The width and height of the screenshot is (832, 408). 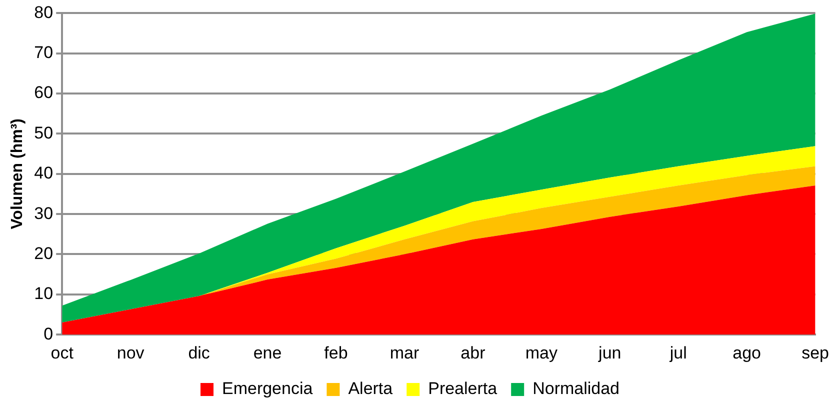 I want to click on y-tick-label: 30, so click(x=44, y=213).